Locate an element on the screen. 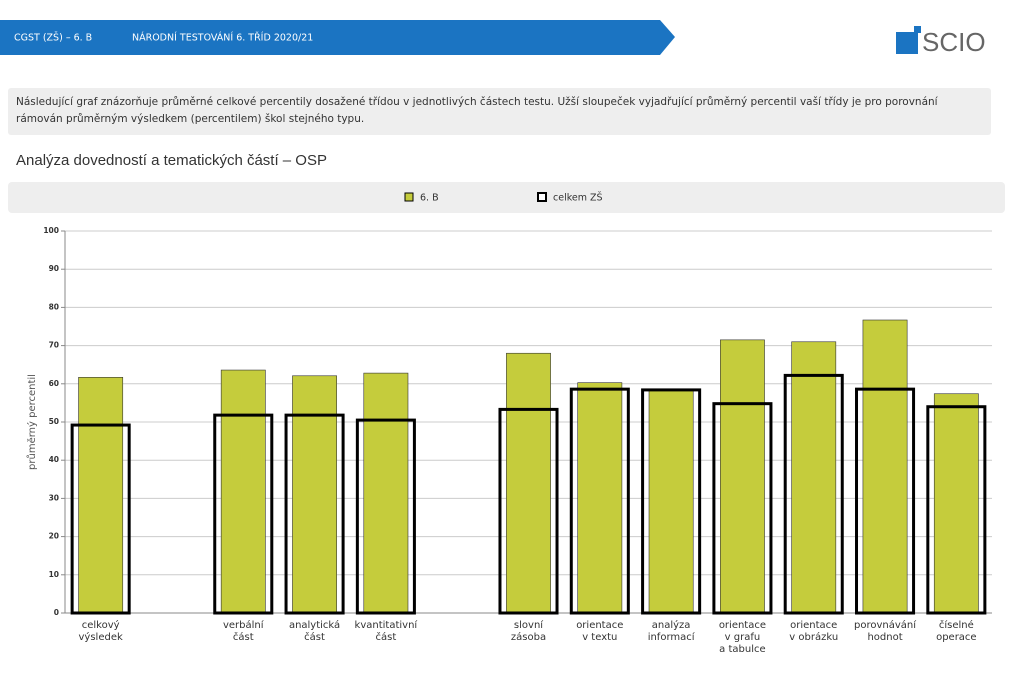 Image resolution: width=1015 pixels, height=674 pixels. header-test: NÁRODNÍ TESTOVÁNÍ 6. TŘÍD 2020/21 is located at coordinates (222, 38).